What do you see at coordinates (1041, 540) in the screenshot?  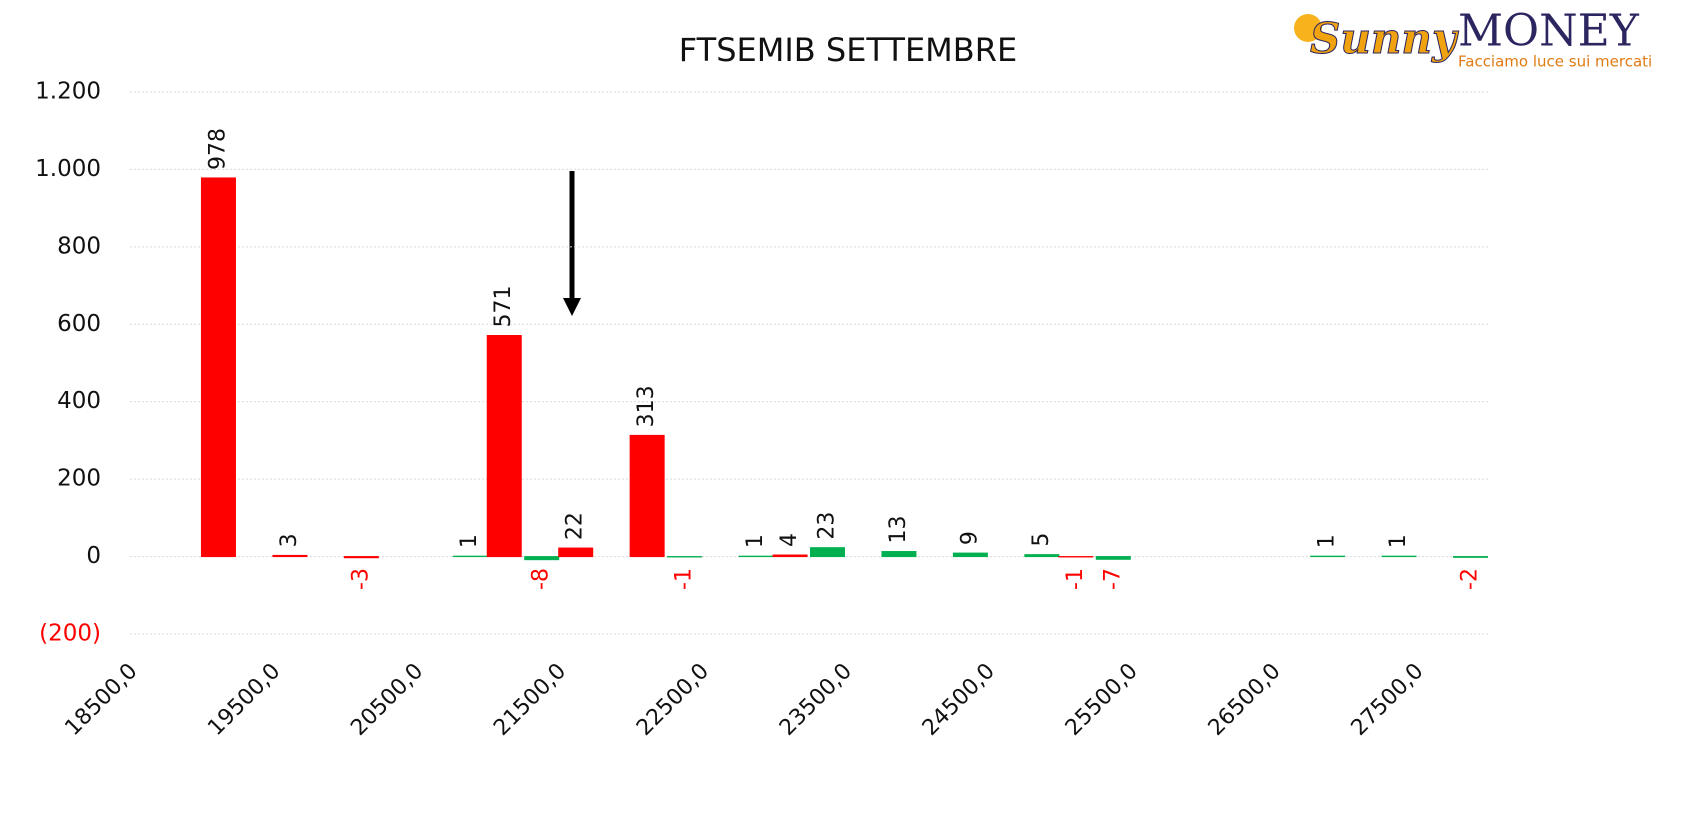 I see `value-label: 5` at bounding box center [1041, 540].